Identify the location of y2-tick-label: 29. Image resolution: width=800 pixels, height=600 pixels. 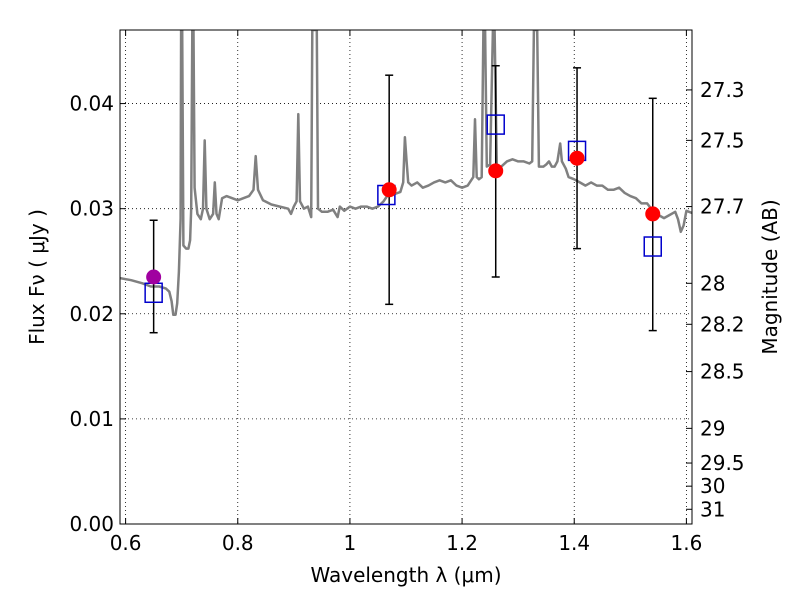
(712, 428).